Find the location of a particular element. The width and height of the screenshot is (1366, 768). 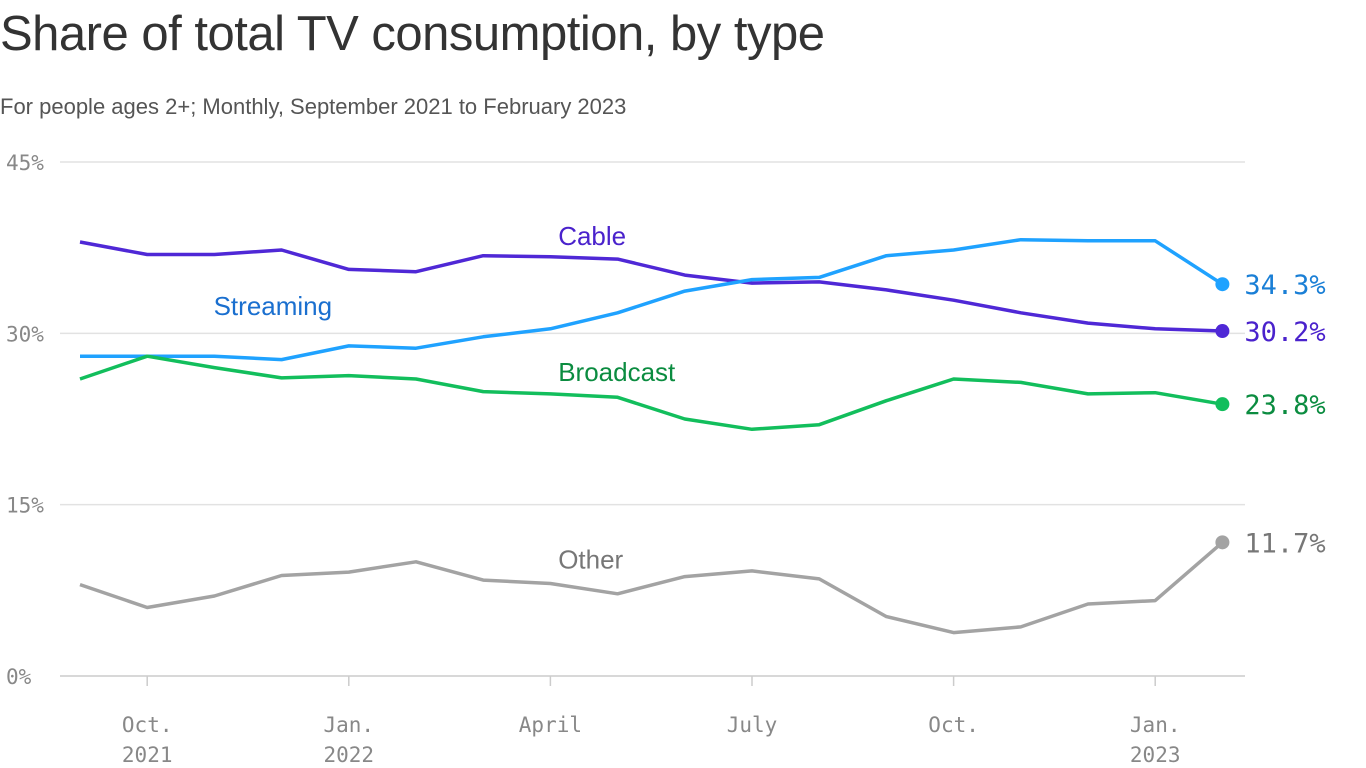

x-tick-label: April is located at coordinates (550, 725).